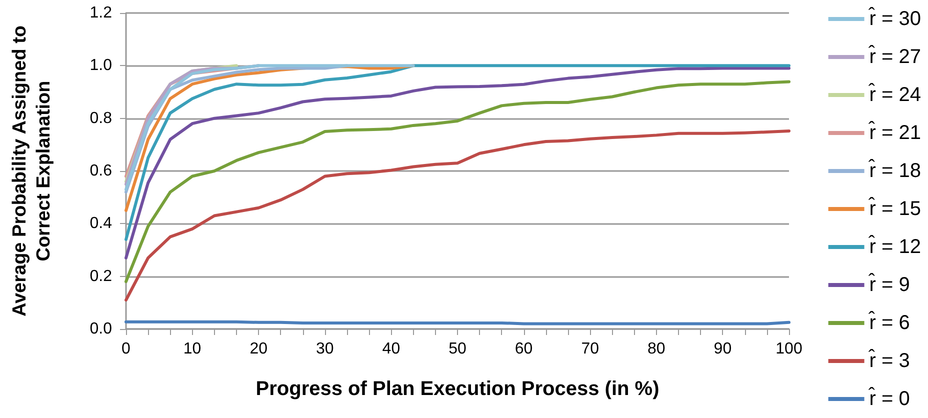 The width and height of the screenshot is (928, 418). What do you see at coordinates (895, 246) in the screenshot?
I see `legend-label: r̂ = 12` at bounding box center [895, 246].